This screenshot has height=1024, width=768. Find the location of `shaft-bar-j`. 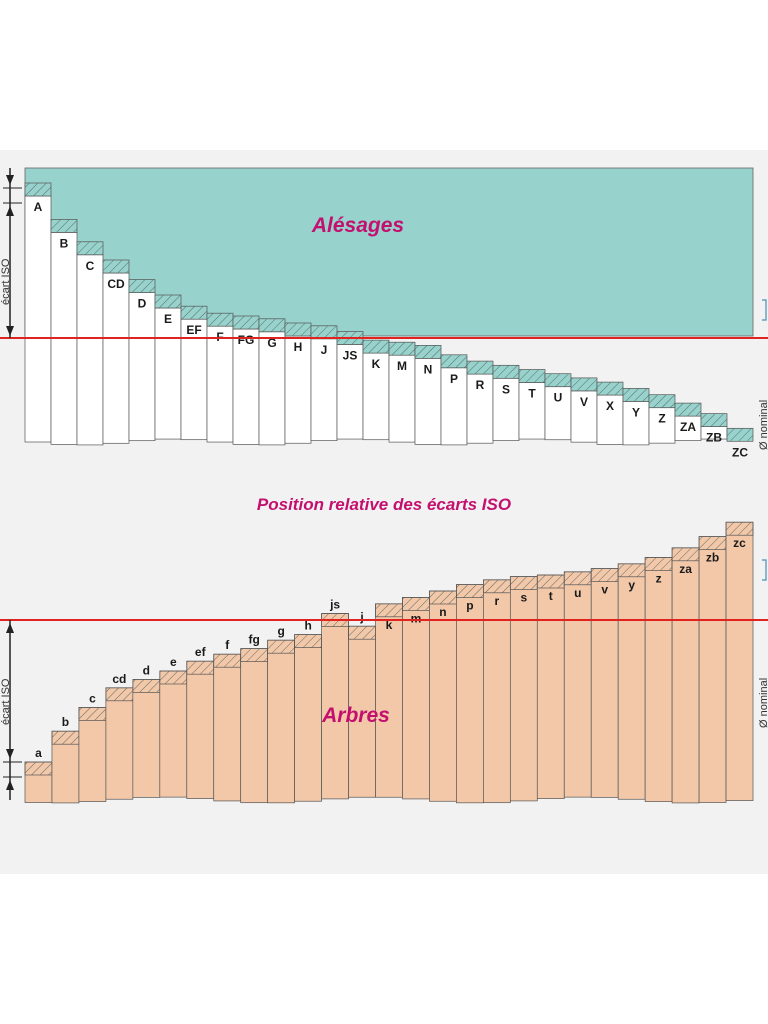

shaft-bar-j is located at coordinates (362, 711).